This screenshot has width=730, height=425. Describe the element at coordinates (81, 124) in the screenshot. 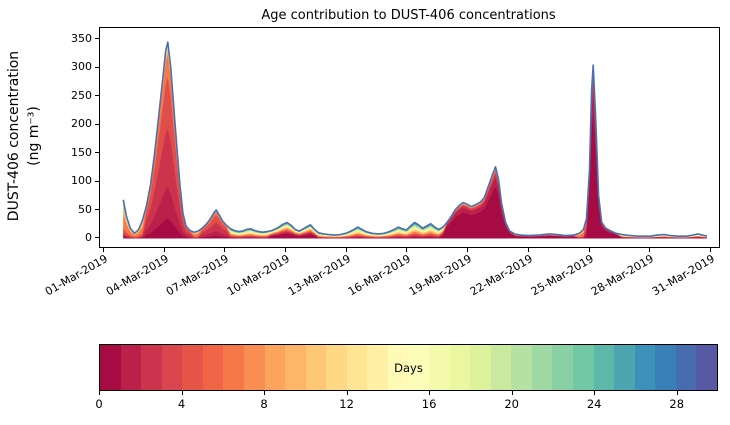

I see `y-tick-label: 200` at that location.